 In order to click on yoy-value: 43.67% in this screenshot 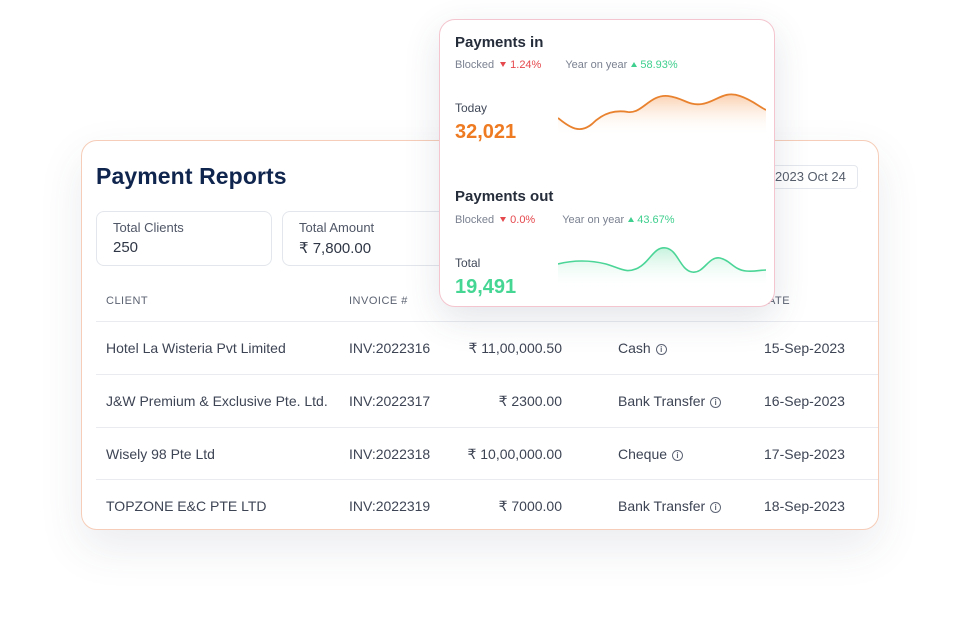, I will do `click(656, 220)`.